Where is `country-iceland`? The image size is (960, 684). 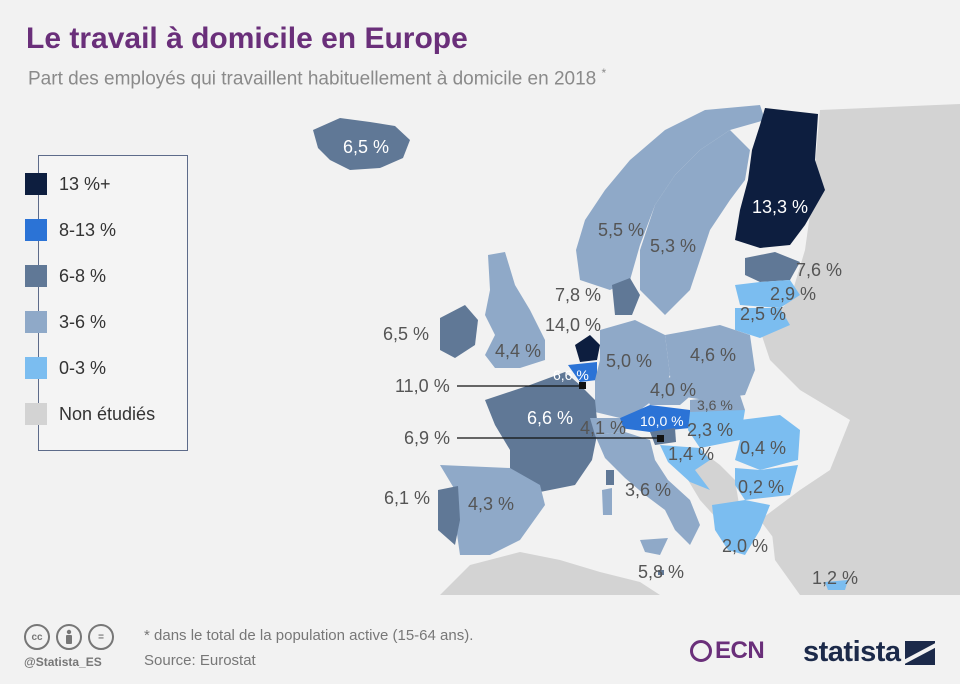
country-iceland is located at coordinates (361, 144).